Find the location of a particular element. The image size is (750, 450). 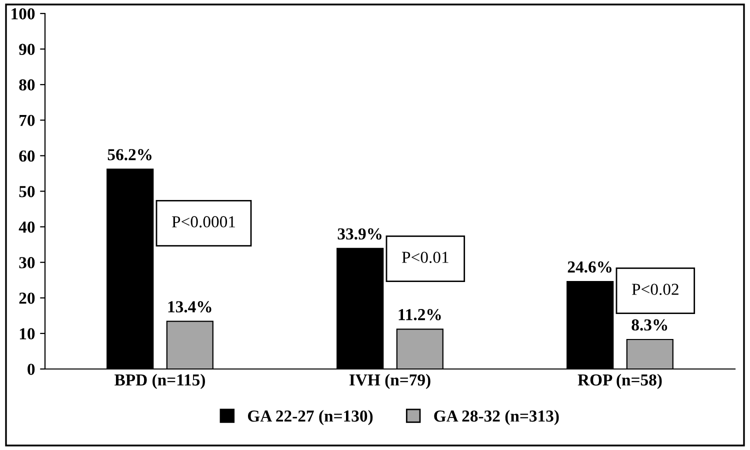

legend-label: GA 28-32 (n=313) is located at coordinates (496, 418).